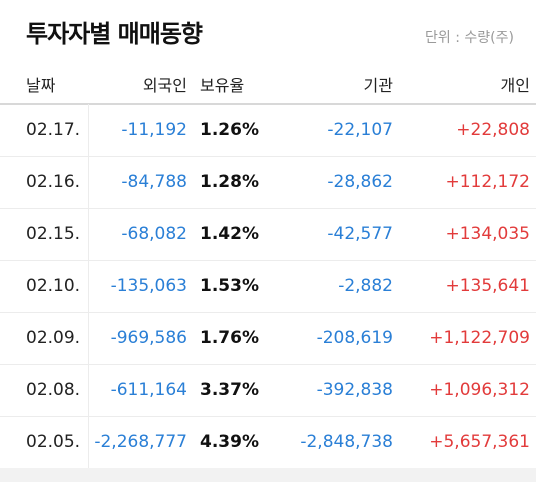  I want to click on ratio-cell: 1.28%, so click(229, 182).